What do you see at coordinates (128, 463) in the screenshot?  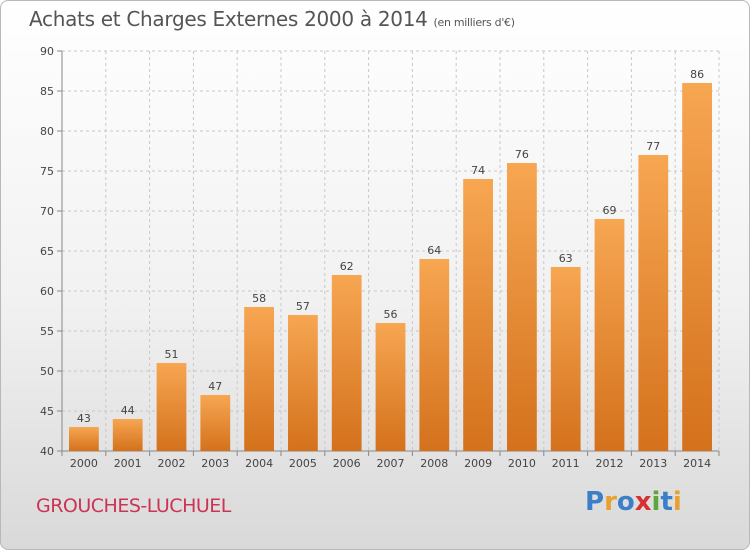 I see `x-tick-label: 2001` at bounding box center [128, 463].